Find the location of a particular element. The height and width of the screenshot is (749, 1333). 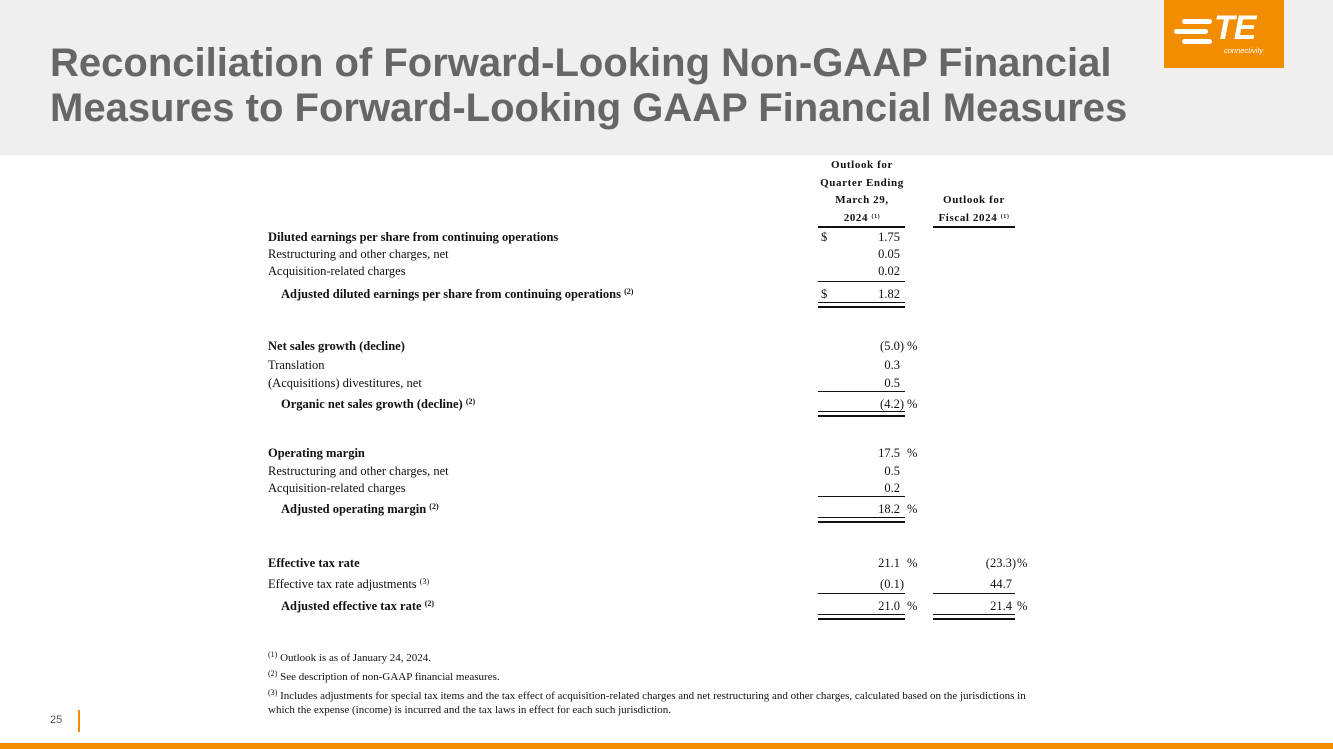

margin-adjusted-row: Adjusted operating margin (2) is located at coordinates (360, 509).